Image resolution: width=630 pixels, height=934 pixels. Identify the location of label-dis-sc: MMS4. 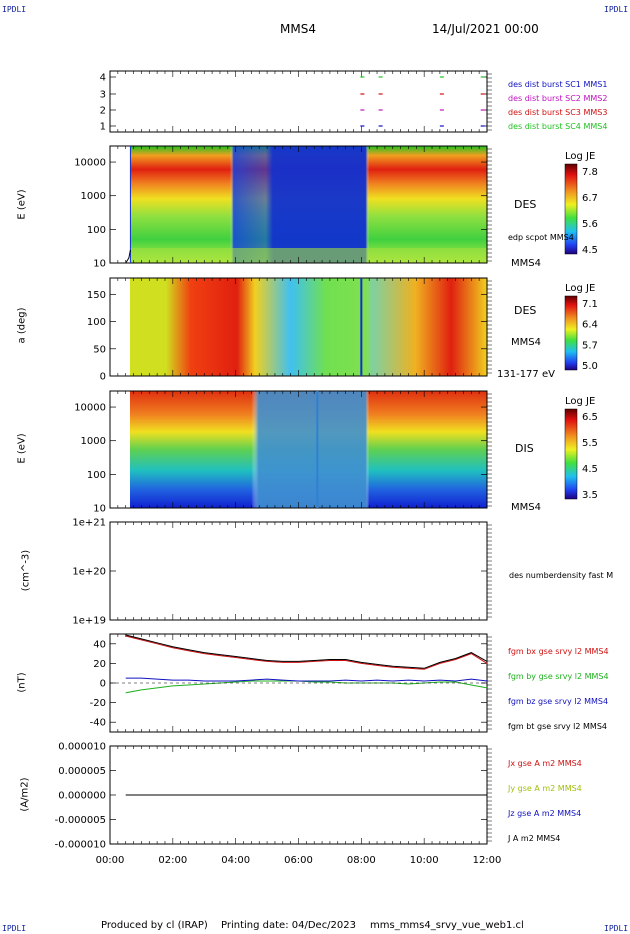
(526, 507).